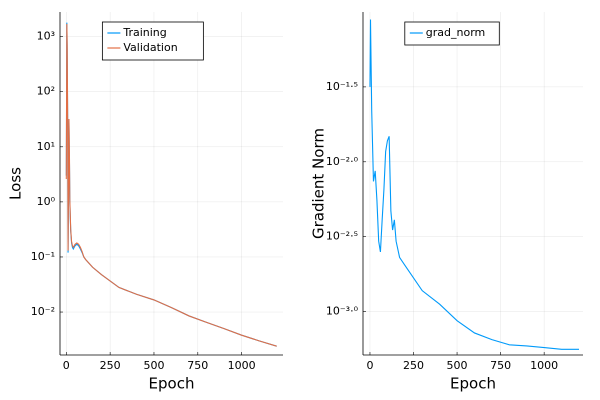 The height and width of the screenshot is (400, 600). I want to click on y-tick-label: 10², so click(46, 91).